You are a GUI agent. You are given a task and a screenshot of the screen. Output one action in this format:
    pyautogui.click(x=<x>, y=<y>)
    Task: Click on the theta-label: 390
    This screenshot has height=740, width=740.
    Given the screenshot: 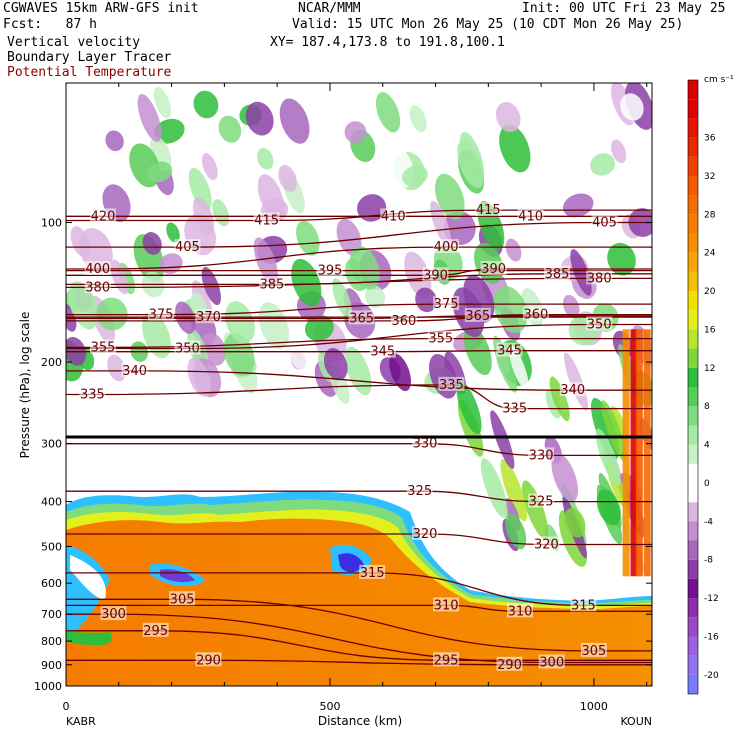 What is the action you would take?
    pyautogui.click(x=493, y=269)
    